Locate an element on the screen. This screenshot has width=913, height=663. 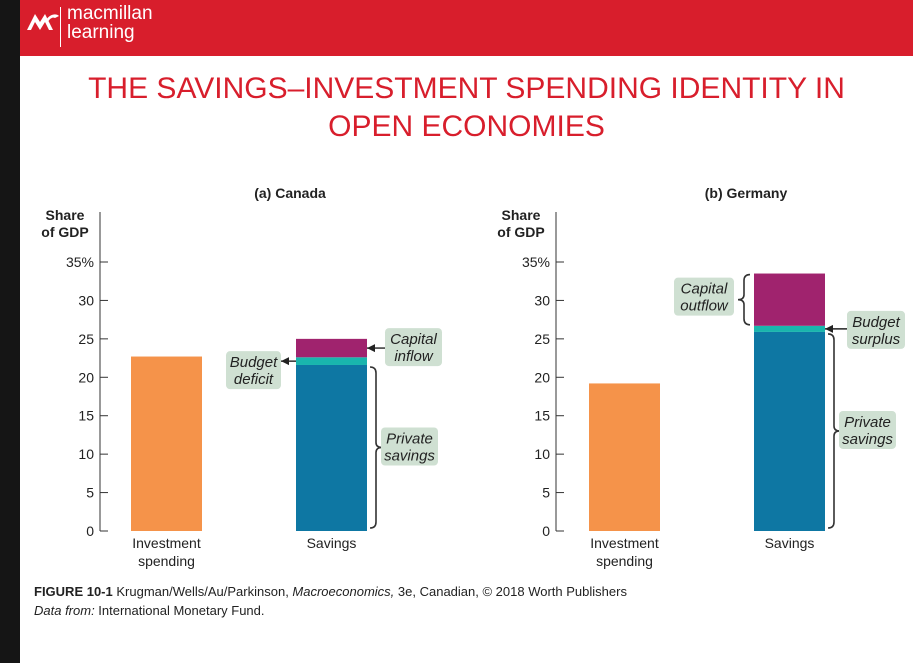
brand-name: macmillan learning is located at coordinates (110, 23).